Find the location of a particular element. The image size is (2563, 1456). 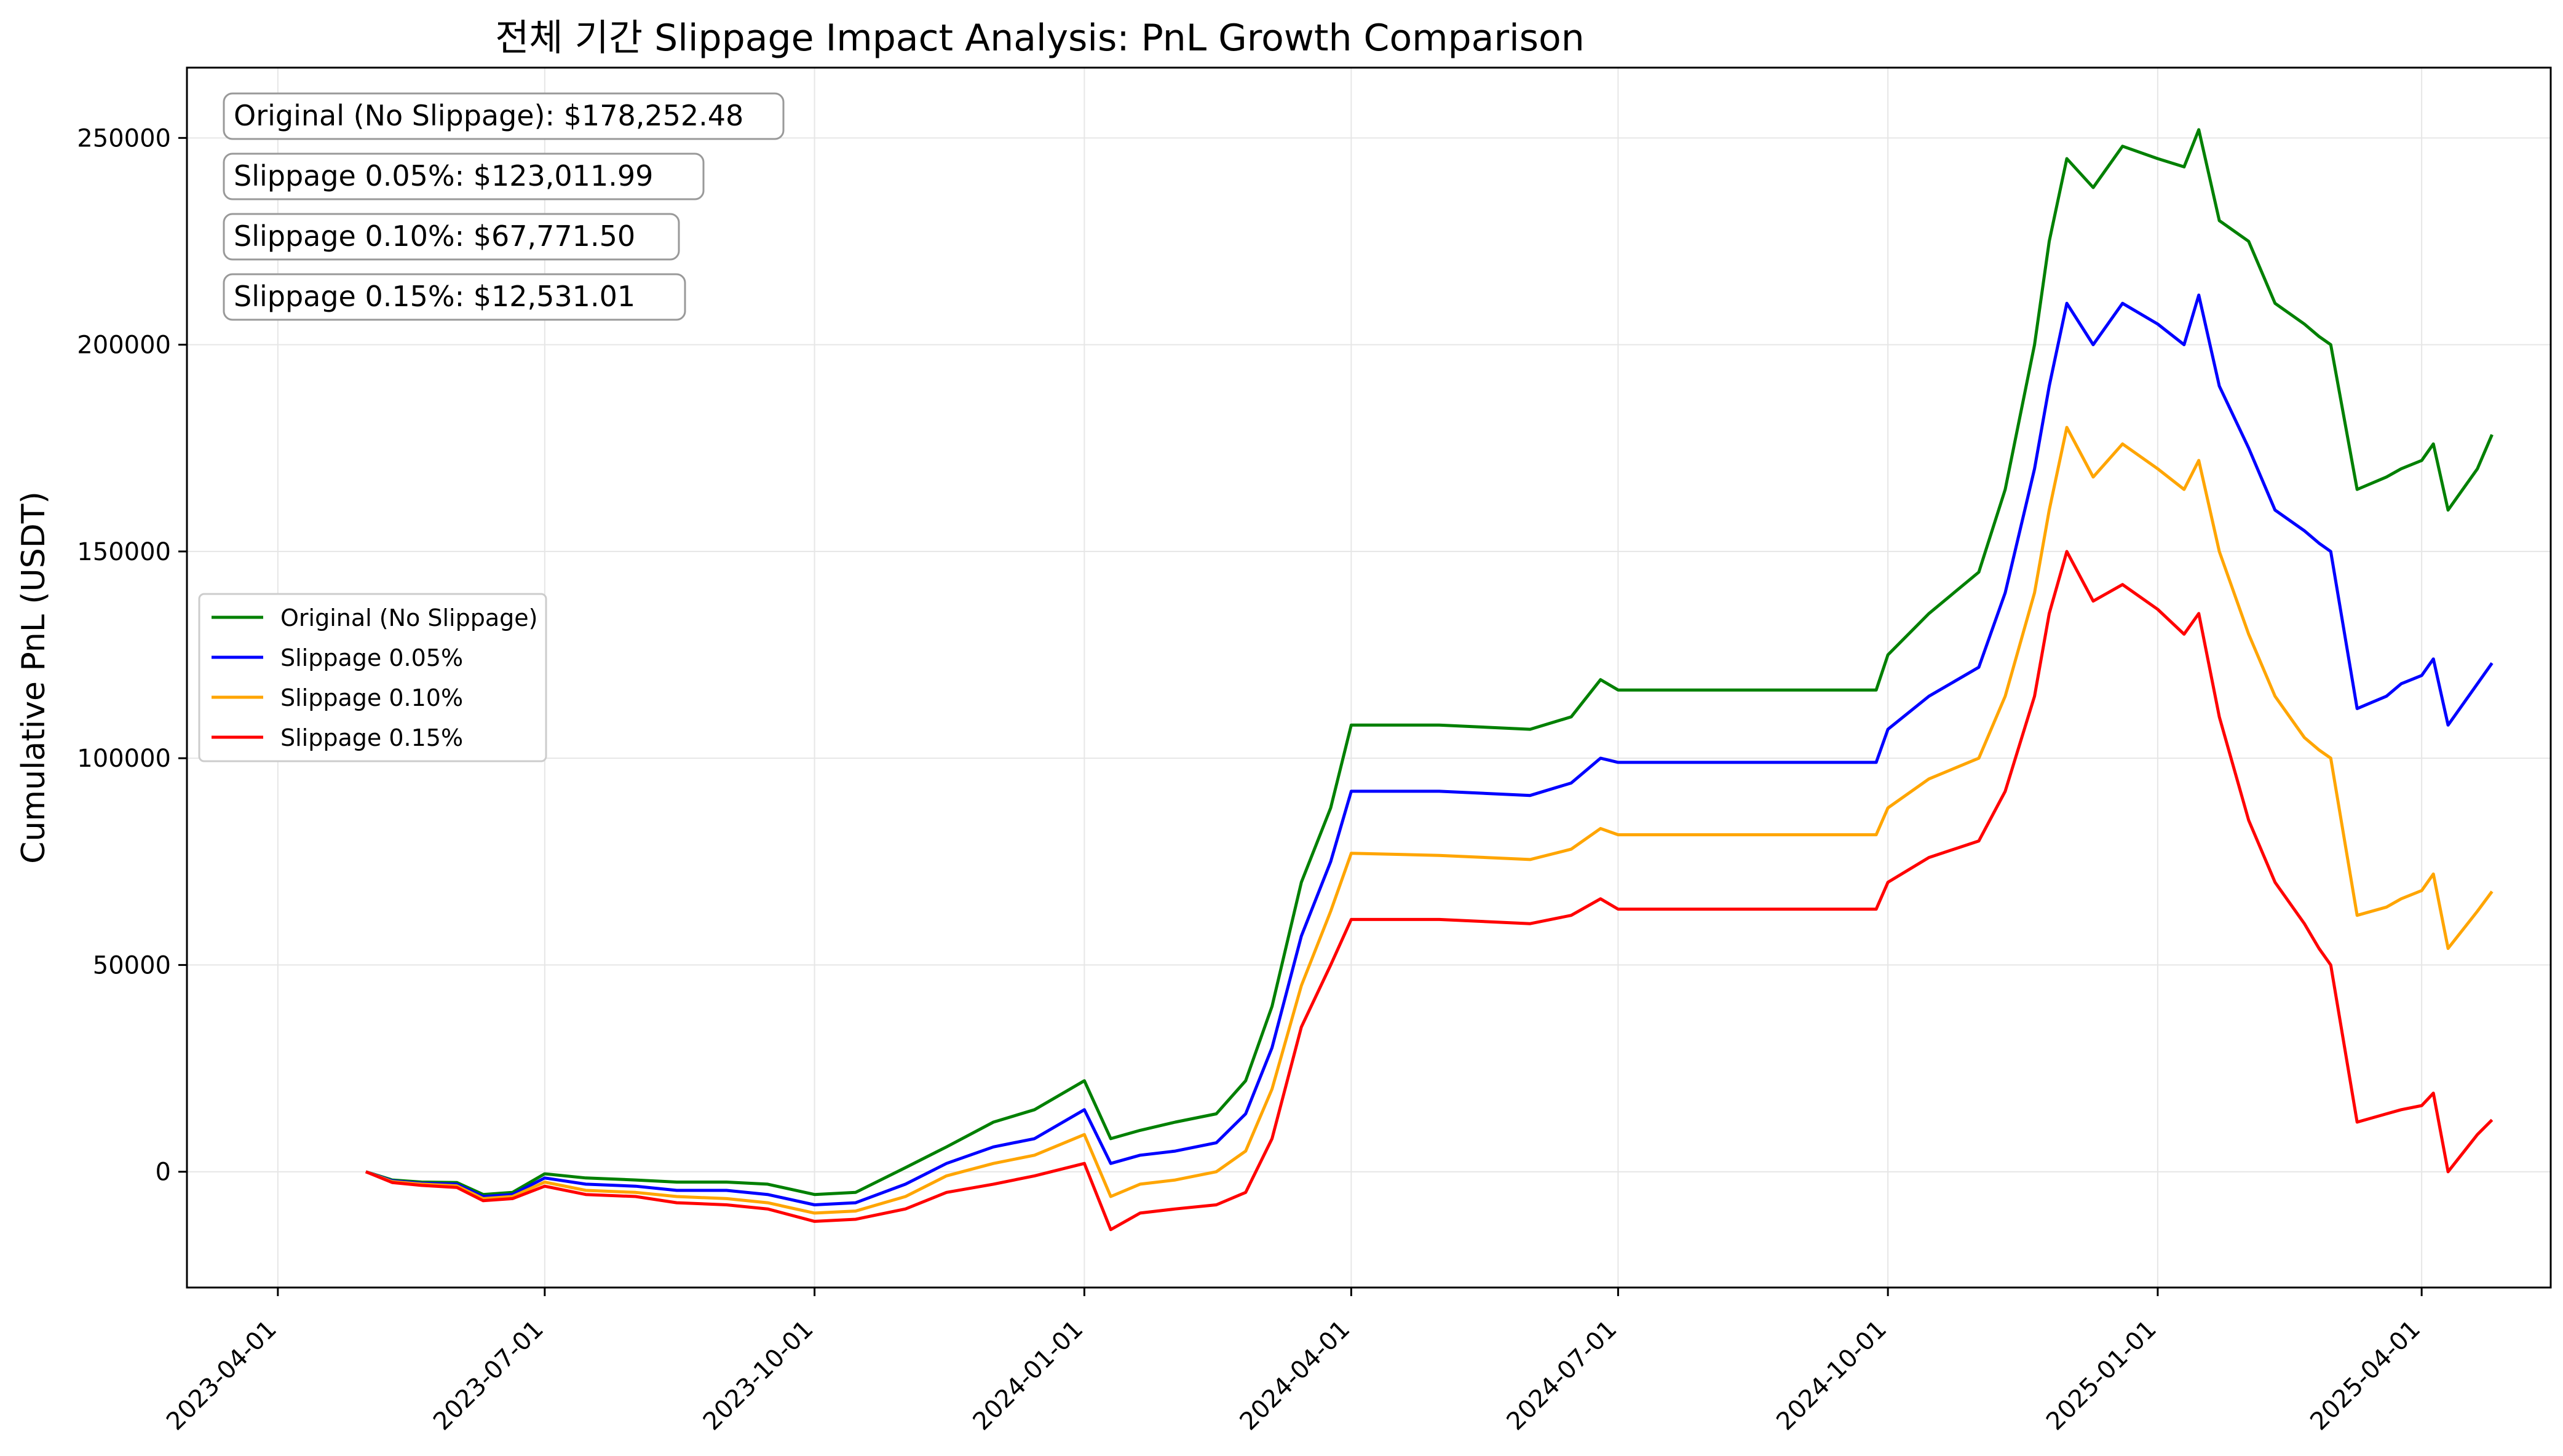

y-tick-label: 200000 is located at coordinates (124, 346).